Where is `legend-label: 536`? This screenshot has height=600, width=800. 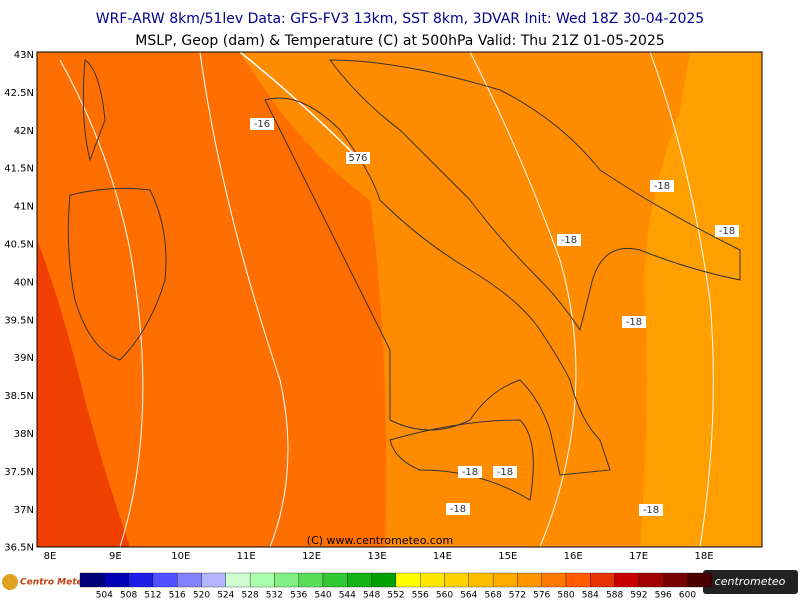 legend-label: 536 is located at coordinates (298, 595).